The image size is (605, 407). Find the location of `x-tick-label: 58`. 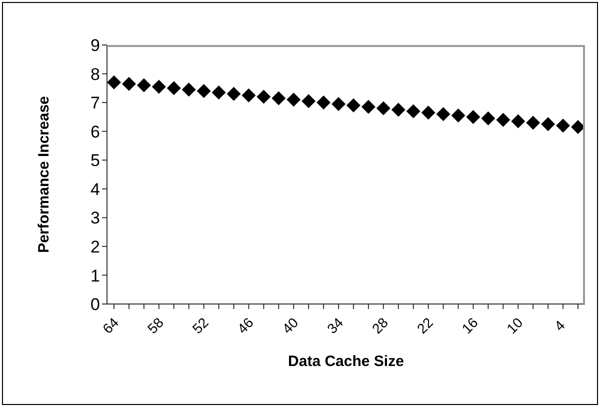

x-tick-label: 58 is located at coordinates (155, 325).